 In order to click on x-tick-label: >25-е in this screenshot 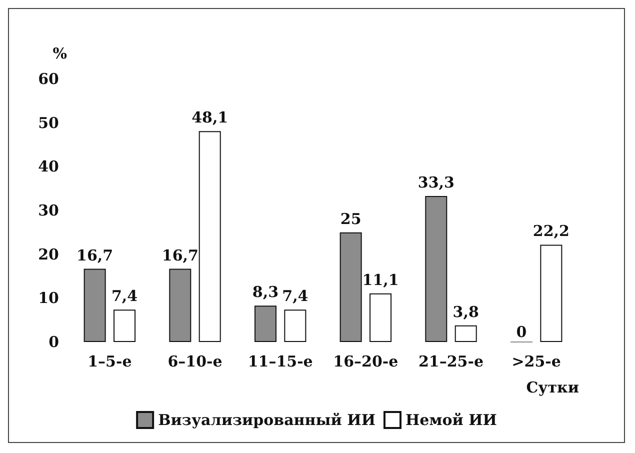, I will do `click(536, 361)`.